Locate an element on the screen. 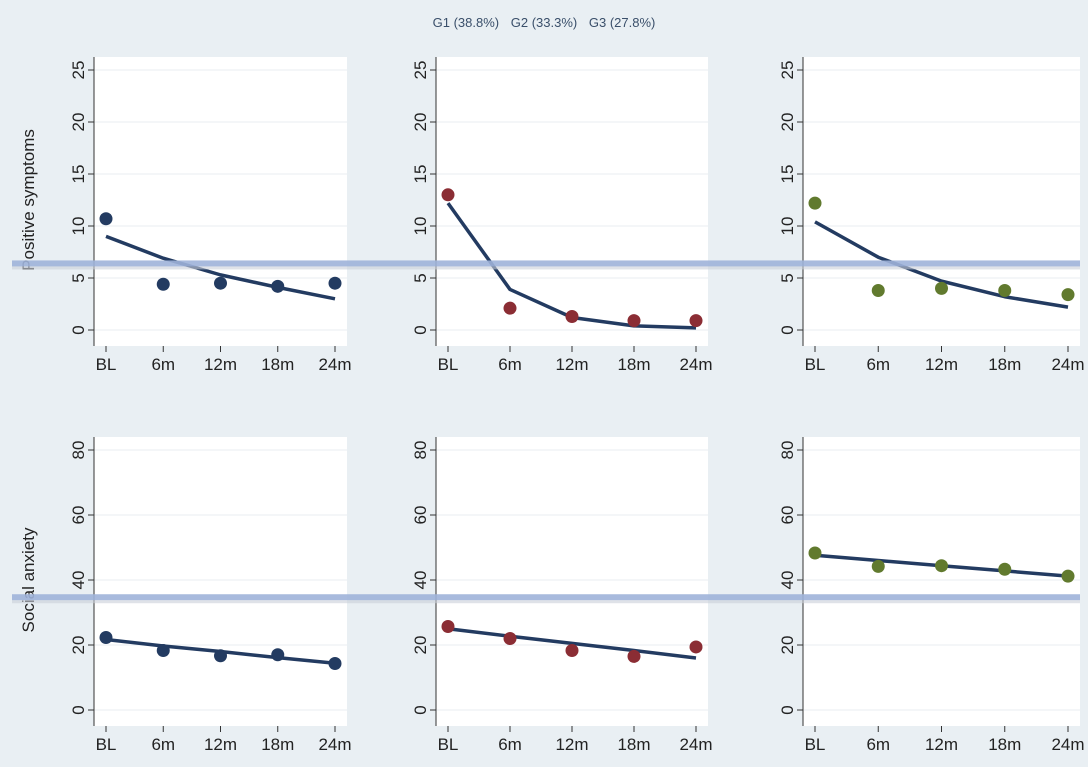 The width and height of the screenshot is (1088, 767). panel-g2-anxiety: 0 20 40 60 80 BL 6m 12m 18m 24m is located at coordinates (562, 595).